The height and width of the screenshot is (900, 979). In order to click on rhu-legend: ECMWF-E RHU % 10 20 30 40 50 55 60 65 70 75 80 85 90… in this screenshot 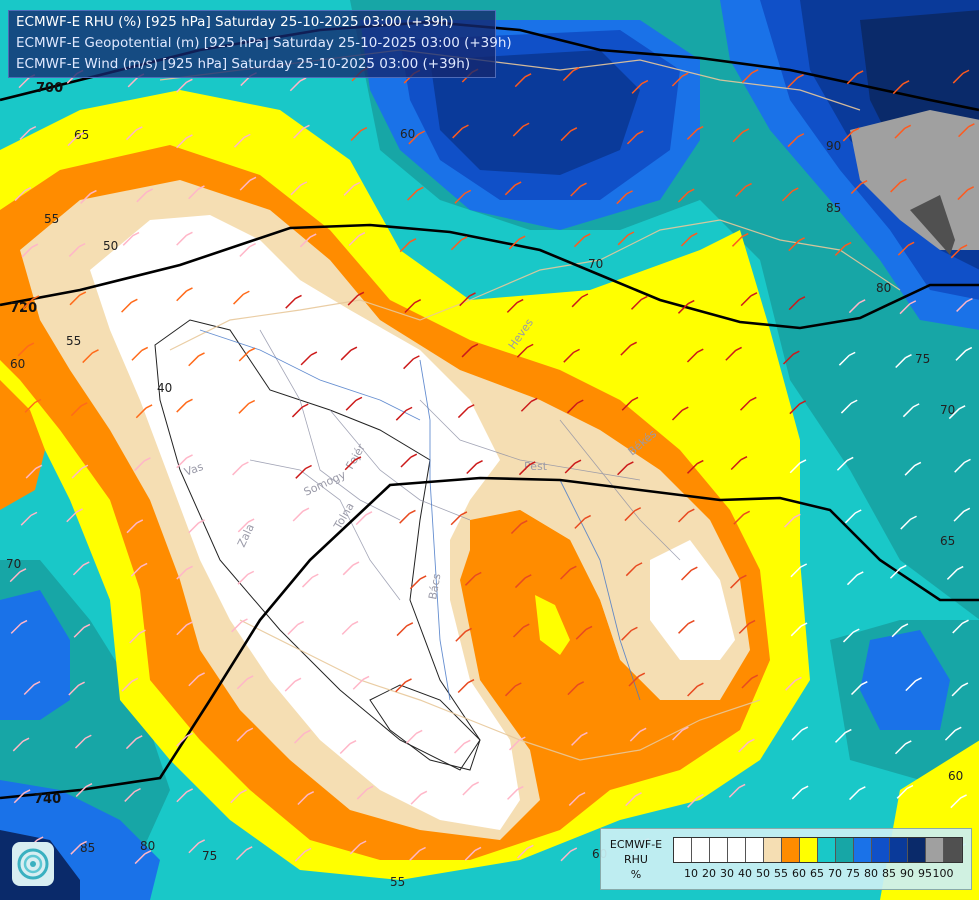, I will do `click(786, 859)`.